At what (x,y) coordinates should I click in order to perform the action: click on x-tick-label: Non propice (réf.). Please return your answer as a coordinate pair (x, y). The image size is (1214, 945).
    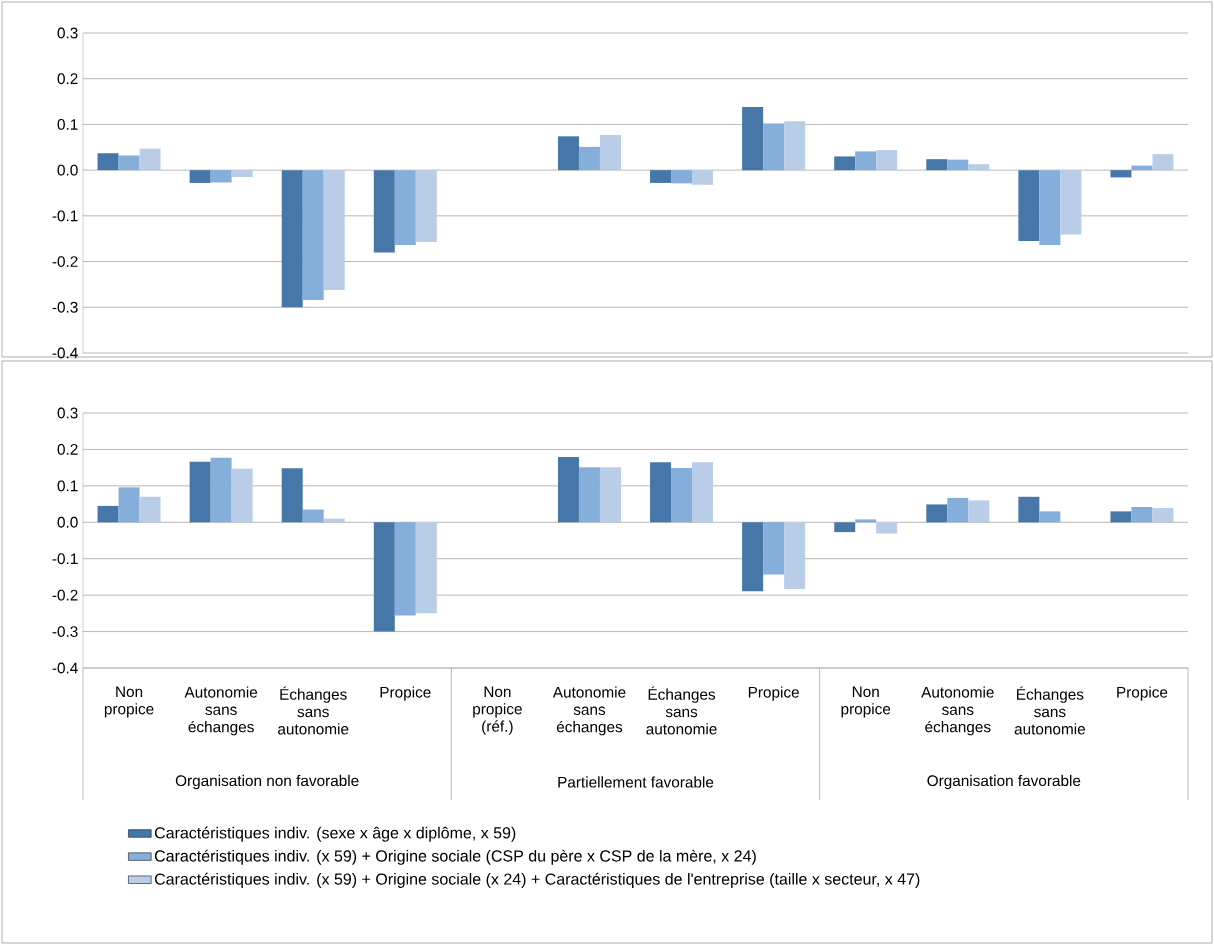
    Looking at the image, I should click on (497, 710).